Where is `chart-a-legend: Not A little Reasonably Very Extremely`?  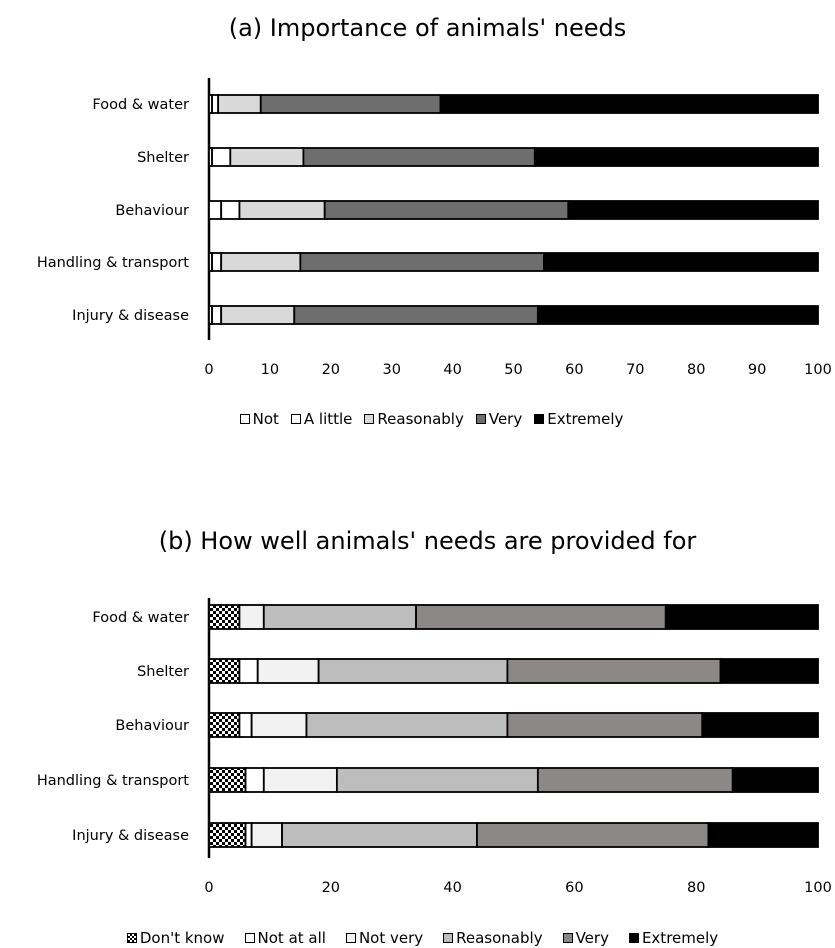 chart-a-legend: Not A little Reasonably Very Extremely is located at coordinates (427, 419).